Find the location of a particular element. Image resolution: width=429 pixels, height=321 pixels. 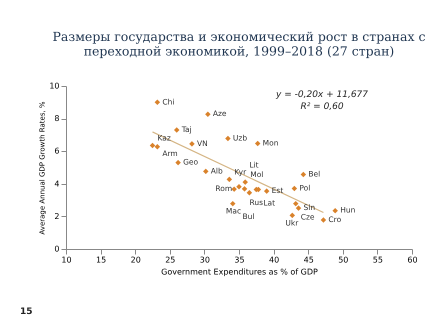

x-tick-label: 30 is located at coordinates (205, 260).